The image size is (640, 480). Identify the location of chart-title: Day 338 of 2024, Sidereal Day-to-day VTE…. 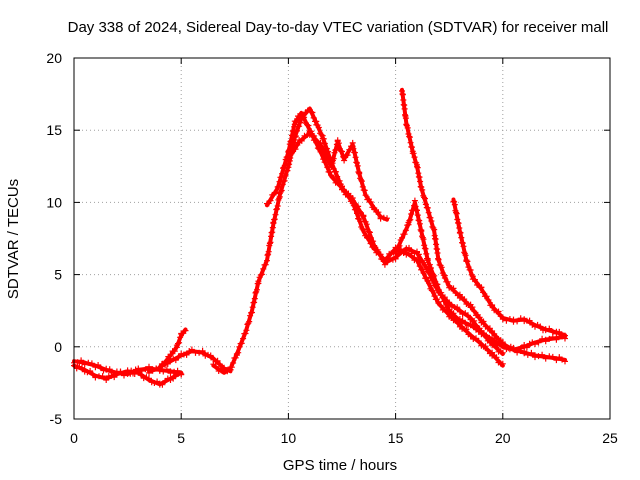
(338, 27).